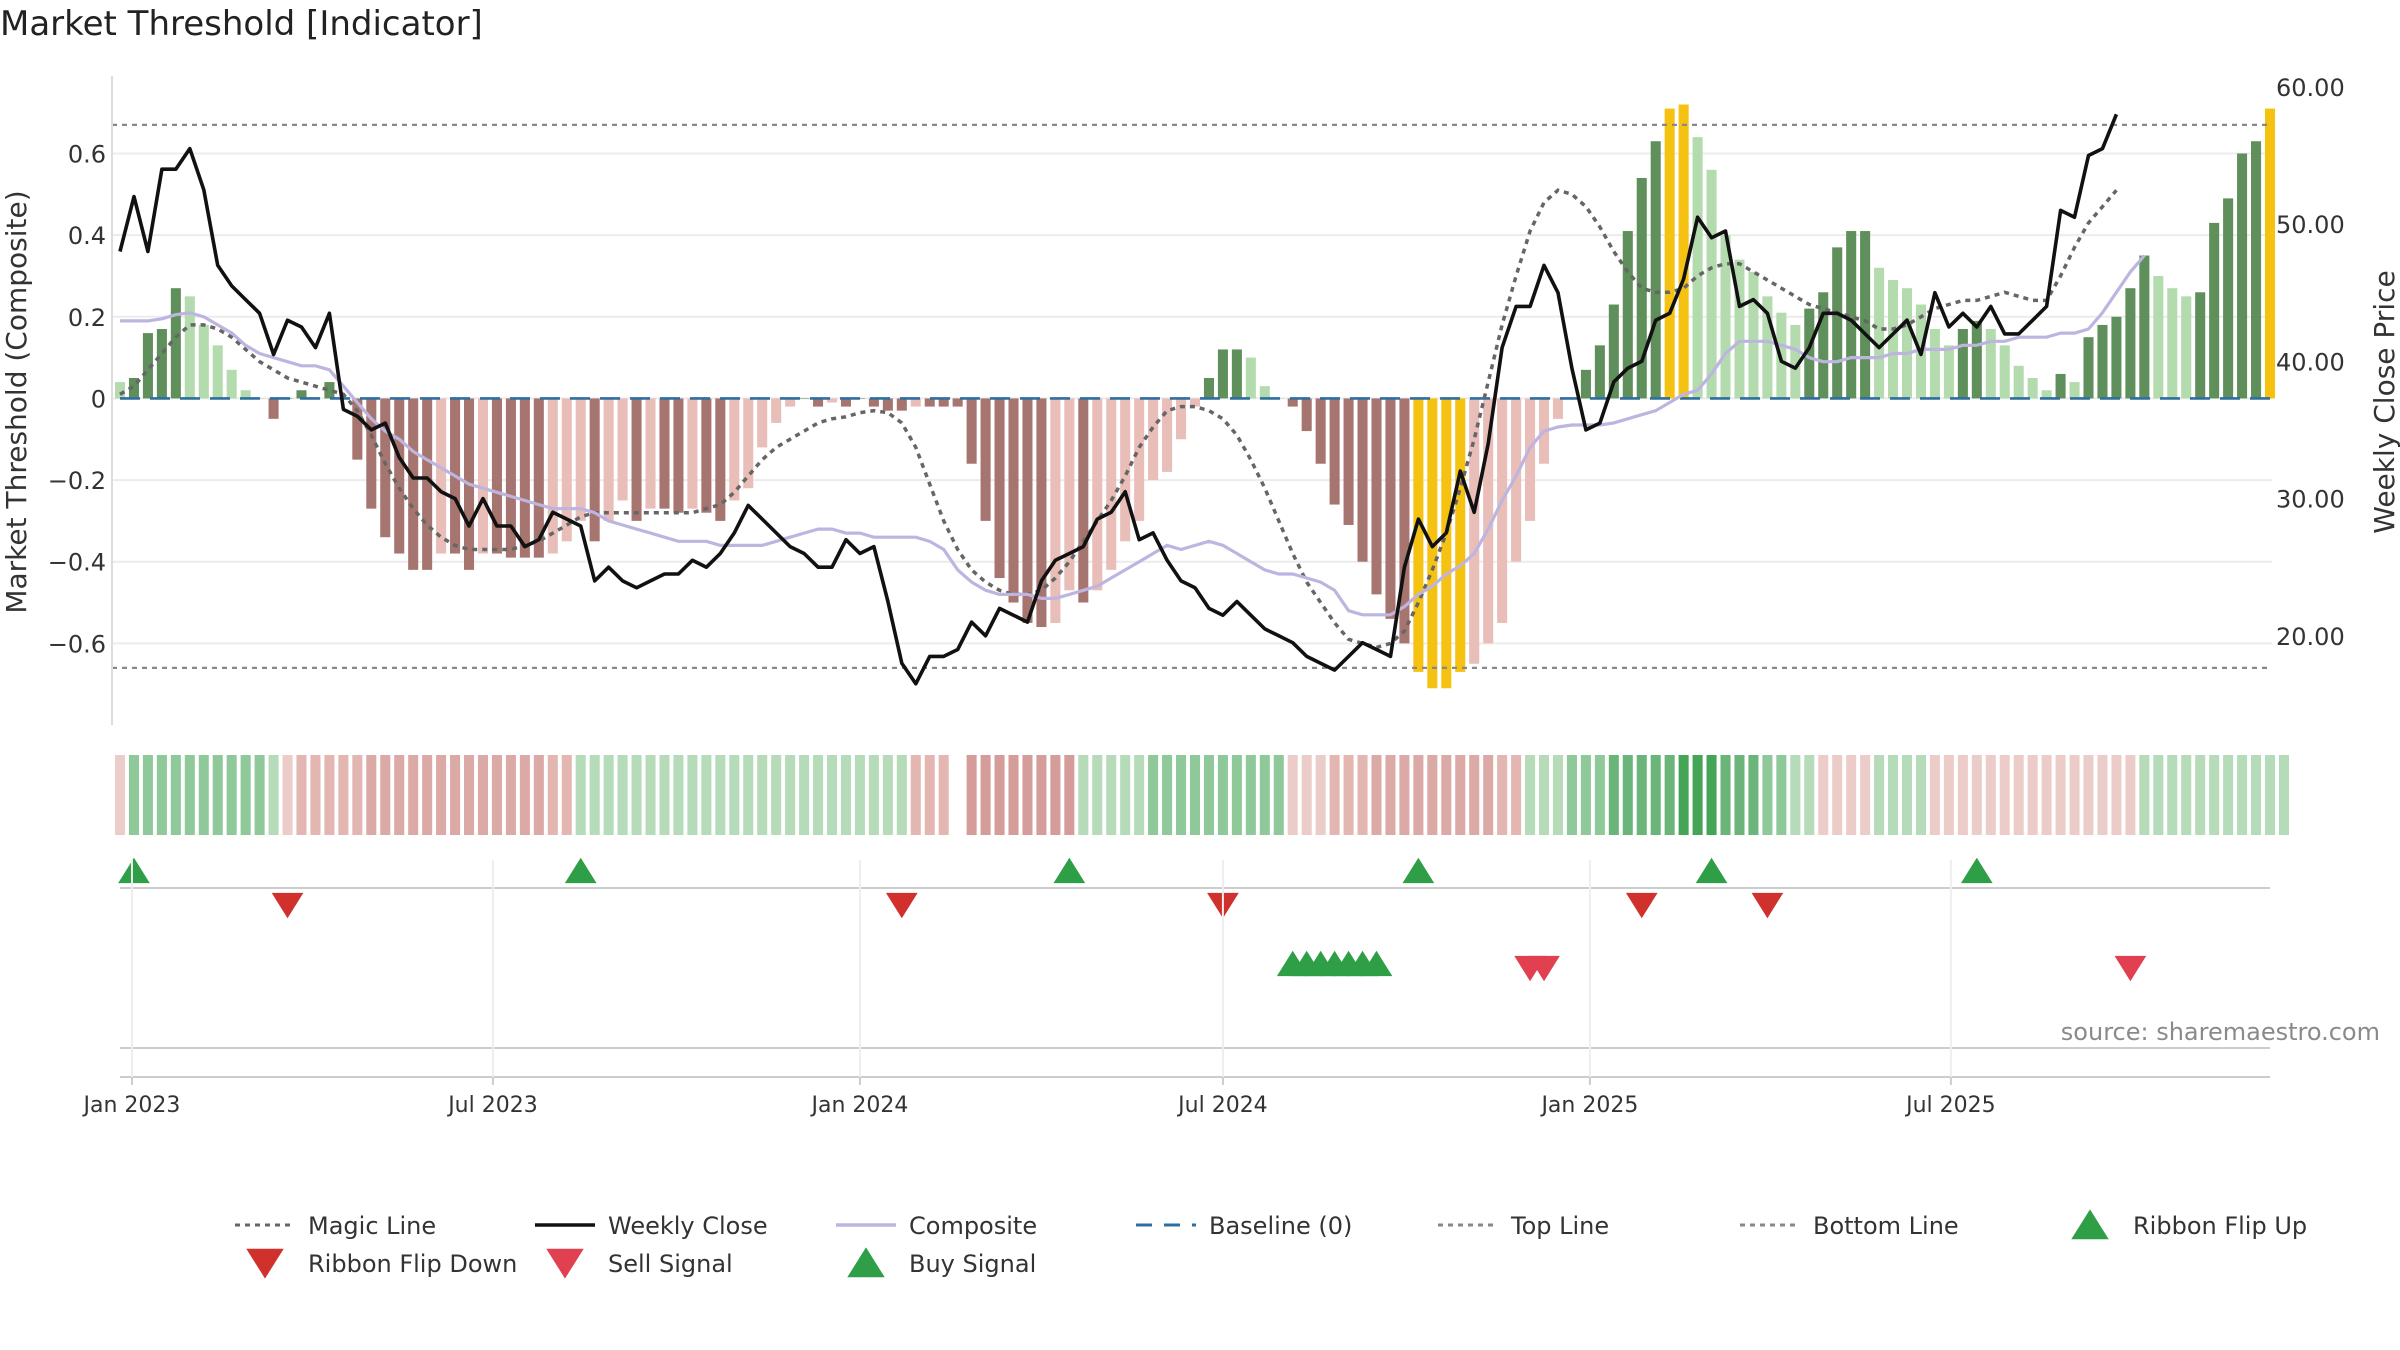 This screenshot has height=1350, width=2400. What do you see at coordinates (1886, 1226) in the screenshot?
I see `legend-label: Bottom Line` at bounding box center [1886, 1226].